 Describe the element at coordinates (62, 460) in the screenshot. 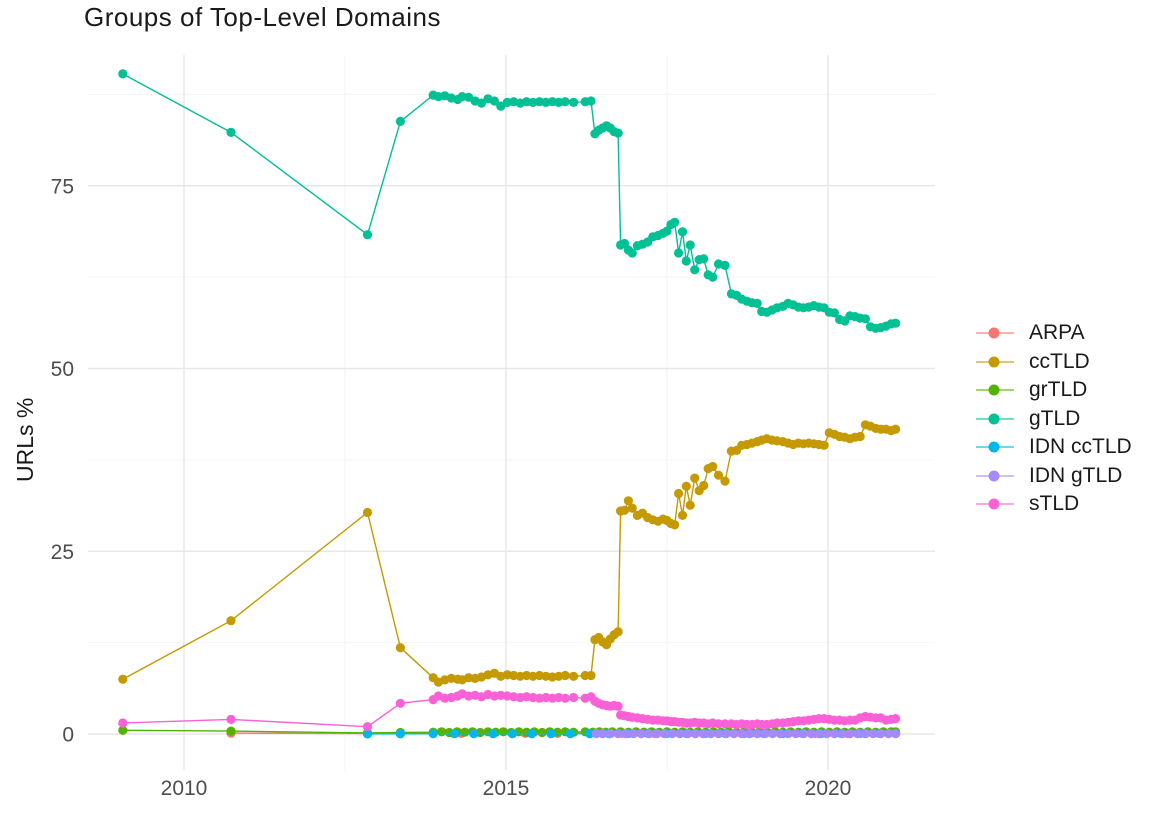

I see `y-axis-tick-labels: 0 25 50 75` at that location.